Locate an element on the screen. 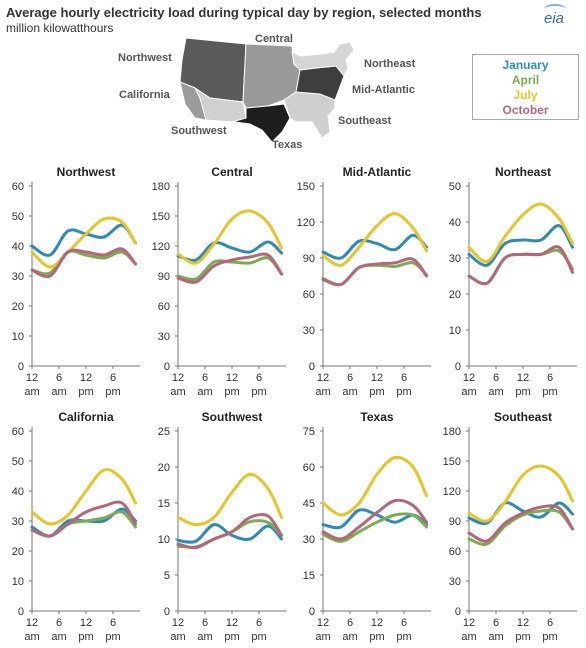  chart-title: Southwest is located at coordinates (232, 417).